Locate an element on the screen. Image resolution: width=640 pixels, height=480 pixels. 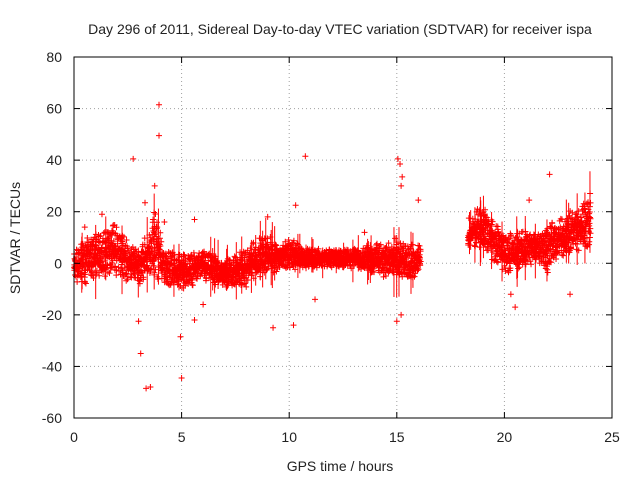
x-tick-label: 25 is located at coordinates (612, 437).